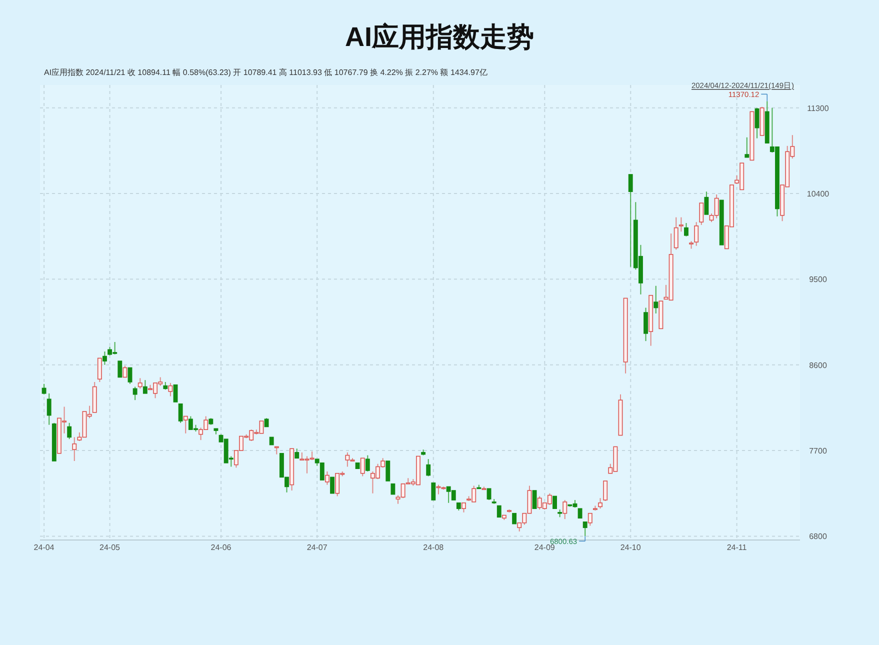  I want to click on text: AI应用指数 2024/11/21 收 10894.11 幅 0.58%(63.23) 开 10789.41 高 11013.93 低 10767.79 换 4.22% 振 2.27% 额 1434.97亿, so click(266, 72).